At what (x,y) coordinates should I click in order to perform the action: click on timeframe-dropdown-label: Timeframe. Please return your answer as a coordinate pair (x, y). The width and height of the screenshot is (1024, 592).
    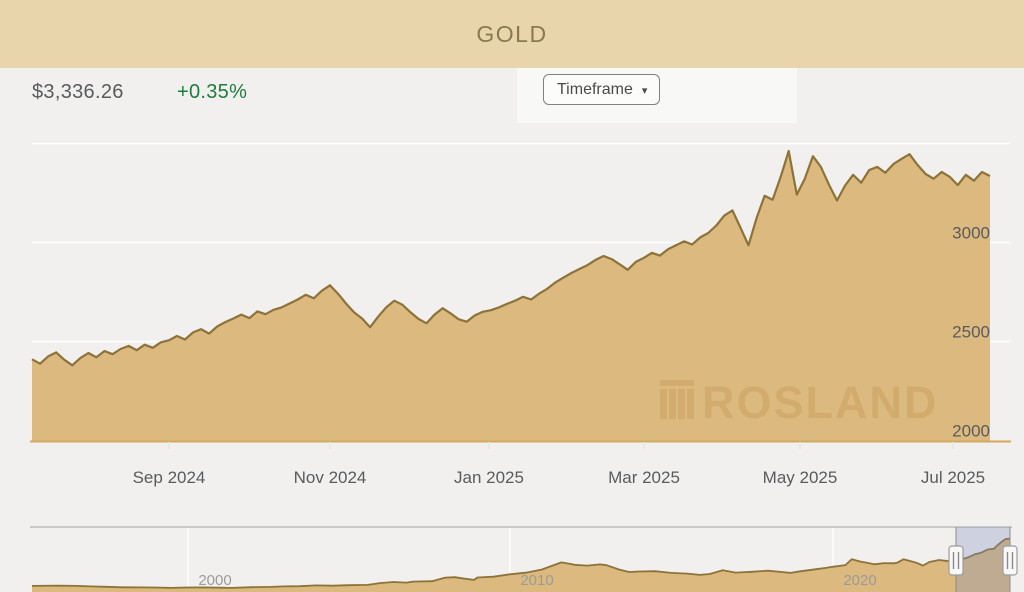
    Looking at the image, I should click on (595, 89).